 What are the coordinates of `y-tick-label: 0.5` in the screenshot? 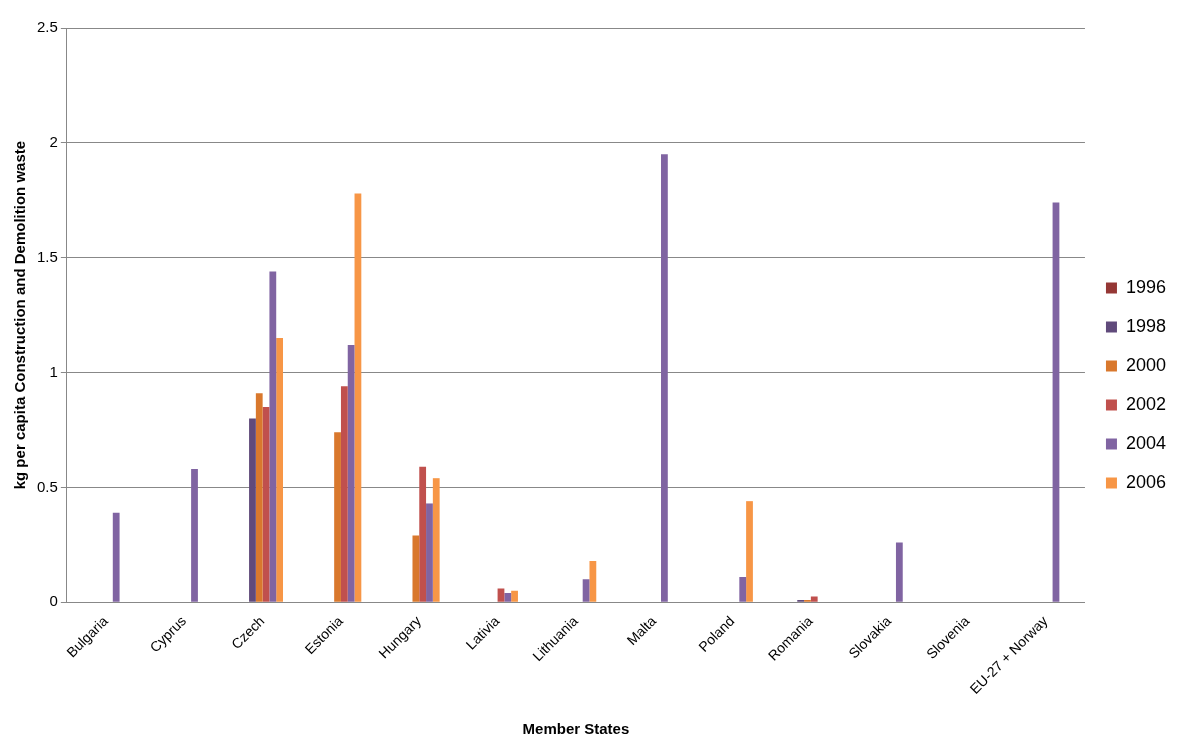 It's located at (47, 486).